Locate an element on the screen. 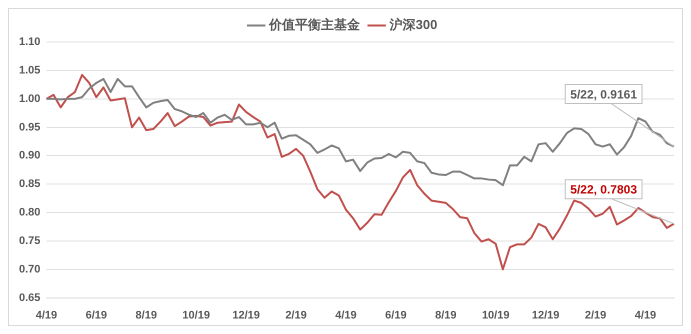  y-tick-label: 0.95 is located at coordinates (29, 127).